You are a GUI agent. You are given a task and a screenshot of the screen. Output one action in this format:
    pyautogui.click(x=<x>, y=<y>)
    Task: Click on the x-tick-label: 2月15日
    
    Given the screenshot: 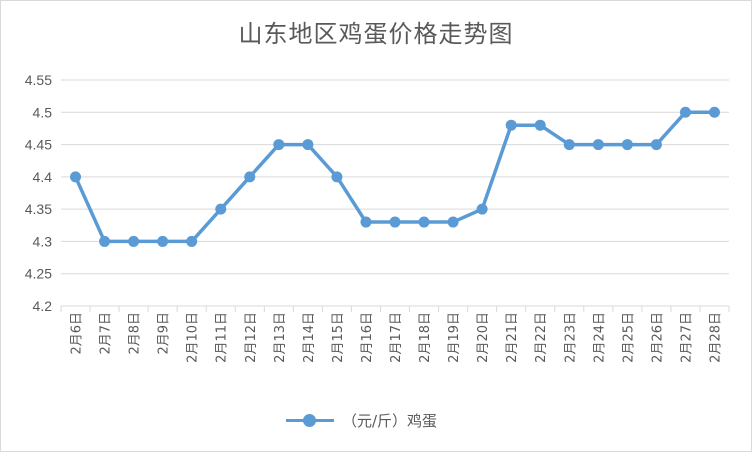 What is the action you would take?
    pyautogui.click(x=338, y=337)
    